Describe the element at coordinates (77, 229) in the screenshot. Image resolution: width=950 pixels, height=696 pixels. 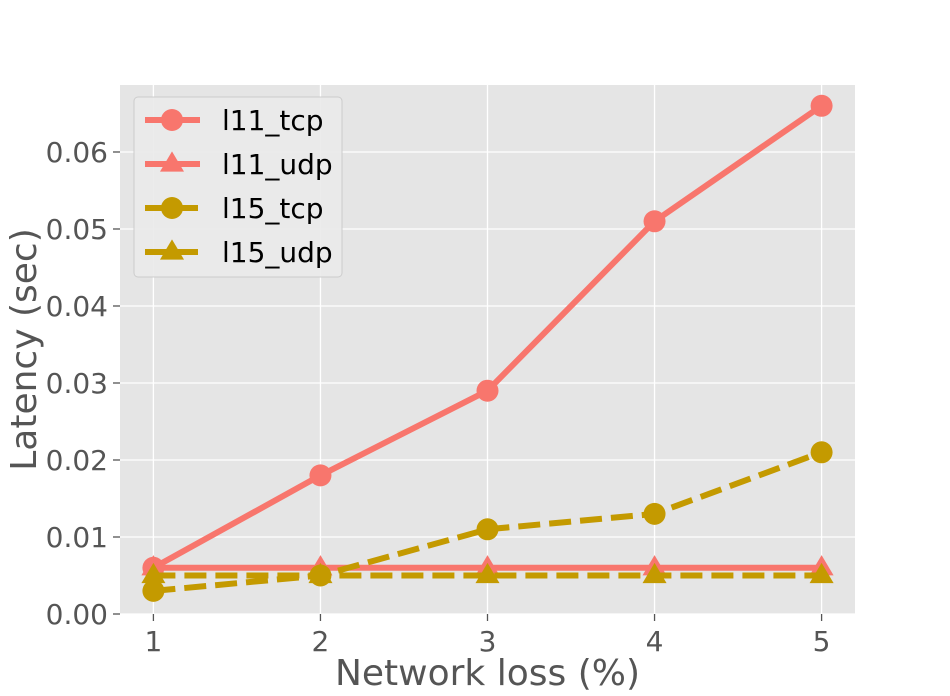
I see `y-tick-label: 0.05` at that location.